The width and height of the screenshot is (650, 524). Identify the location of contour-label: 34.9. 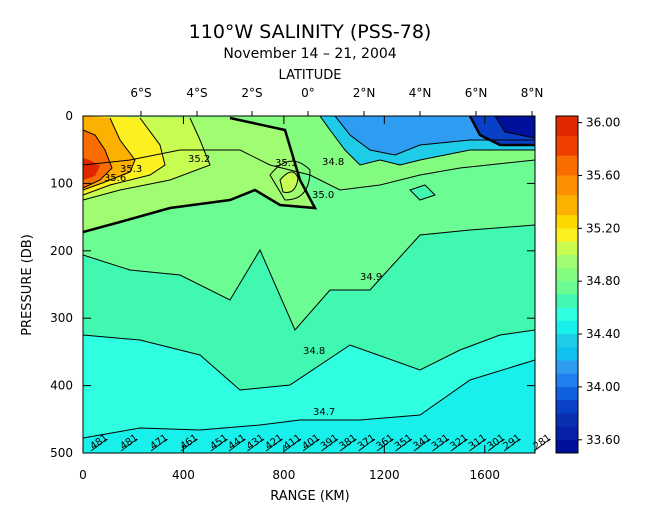
(371, 277).